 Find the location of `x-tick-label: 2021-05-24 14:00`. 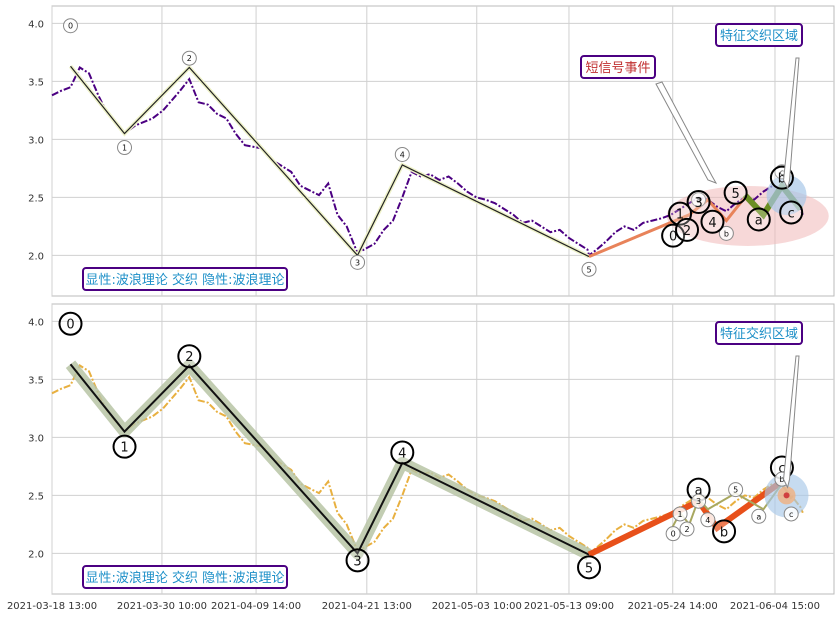

x-tick-label: 2021-05-24 14:00 is located at coordinates (673, 606).